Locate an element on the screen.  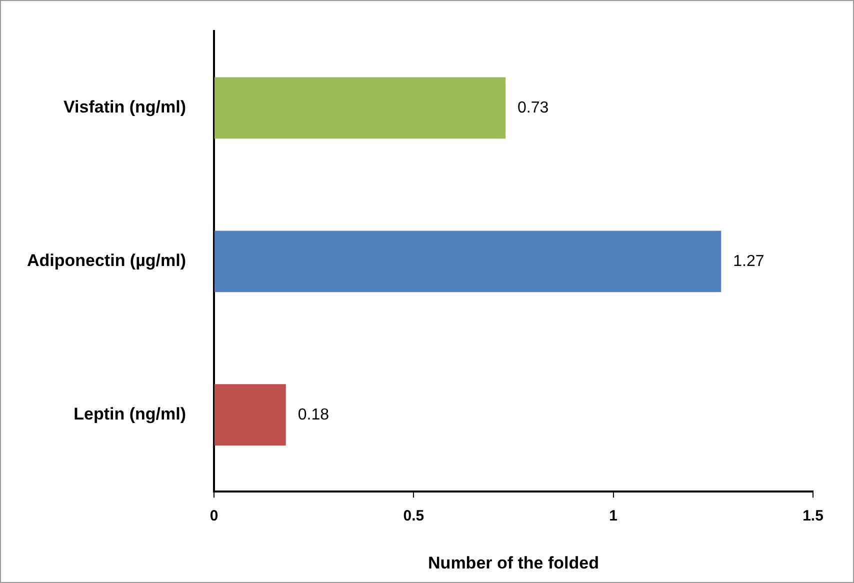
y-tick-label: Adiponectin (µg/ml) is located at coordinates (106, 260).